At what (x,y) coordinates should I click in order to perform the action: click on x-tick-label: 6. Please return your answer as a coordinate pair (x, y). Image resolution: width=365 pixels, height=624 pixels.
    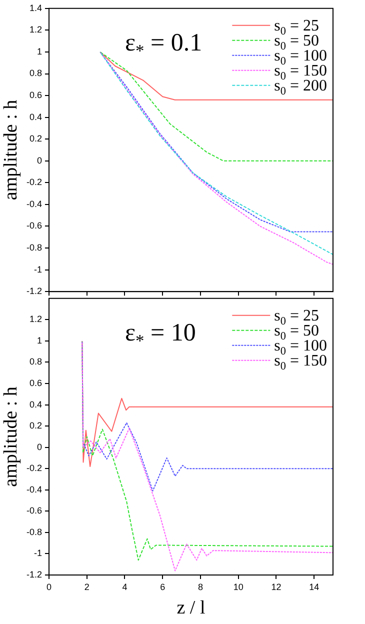
    Looking at the image, I should click on (163, 587).